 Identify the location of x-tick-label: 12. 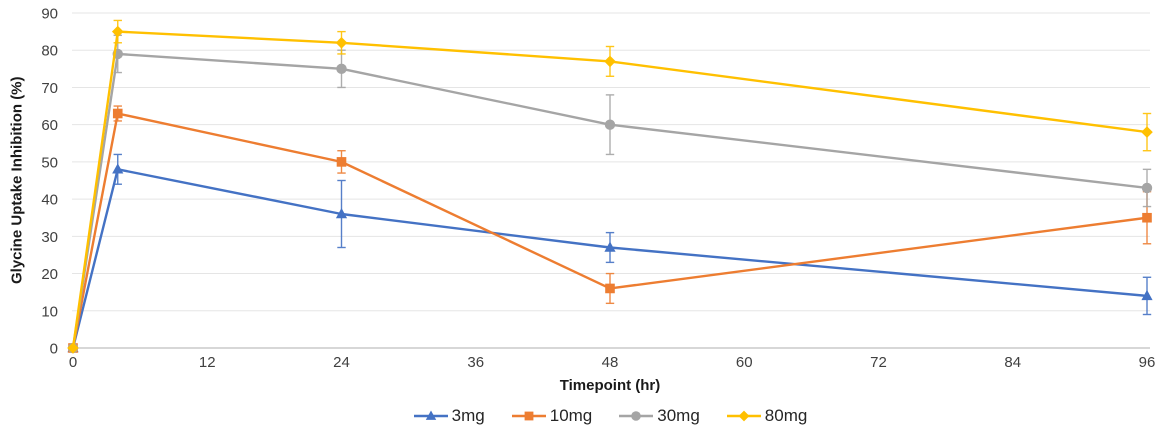
(207, 362).